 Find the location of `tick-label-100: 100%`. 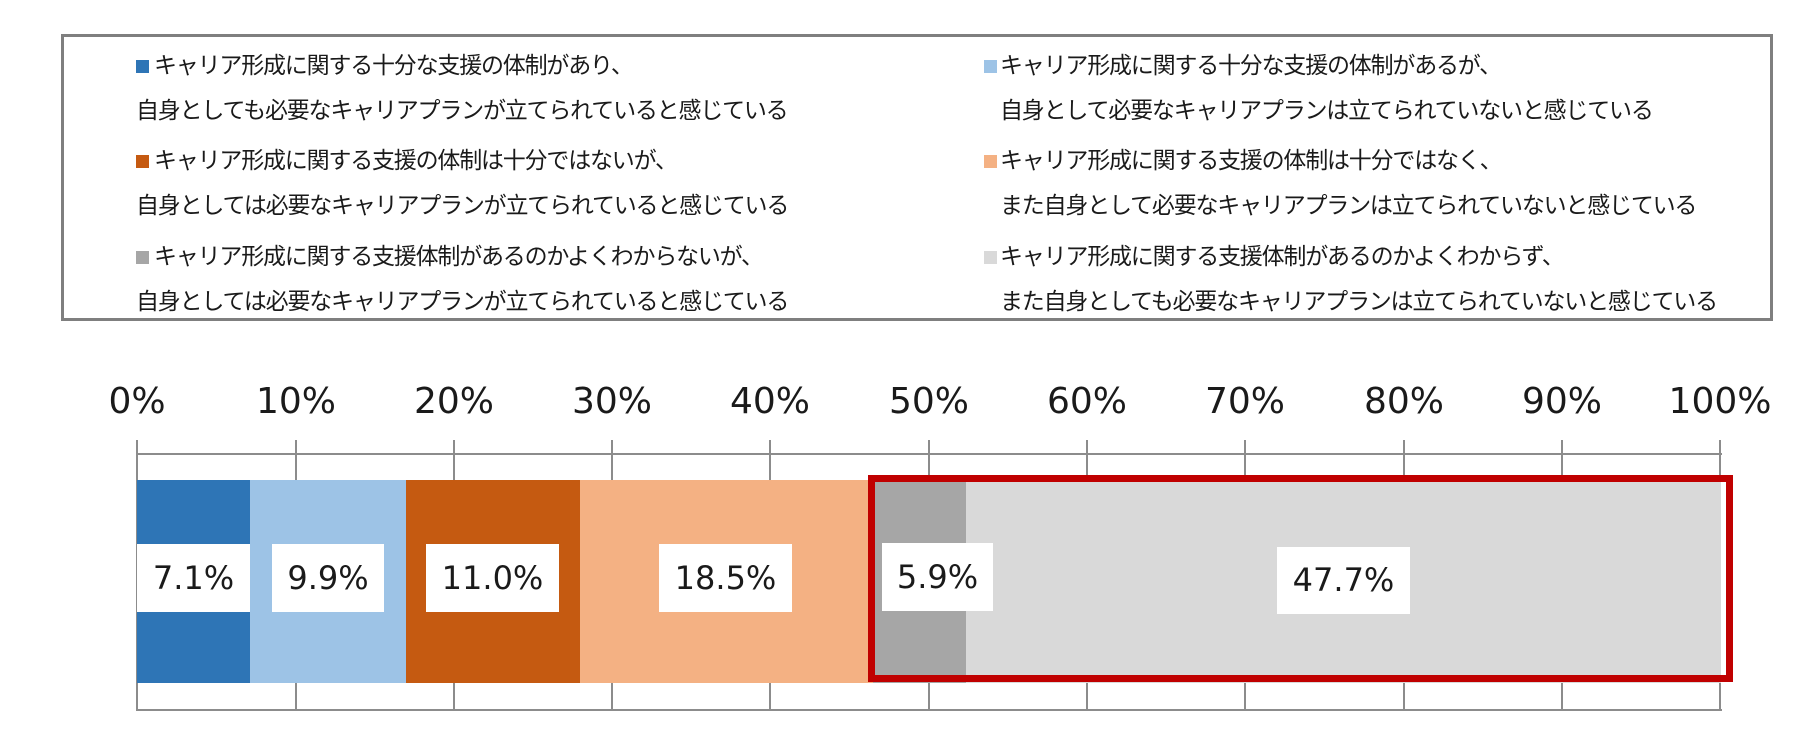

tick-label-100: 100% is located at coordinates (1720, 401).